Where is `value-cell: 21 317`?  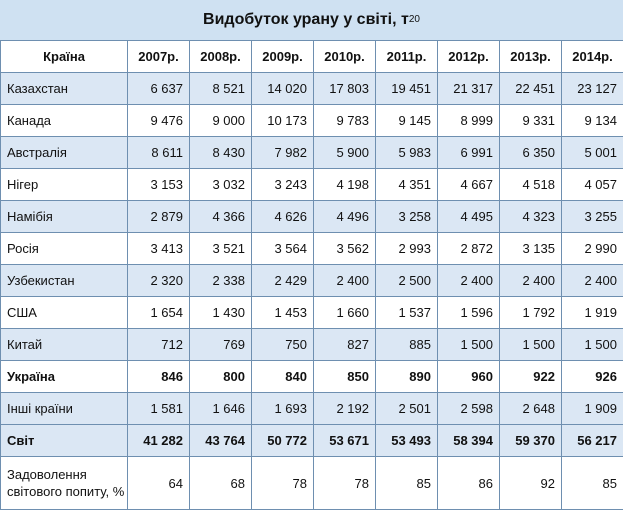 value-cell: 21 317 is located at coordinates (469, 89).